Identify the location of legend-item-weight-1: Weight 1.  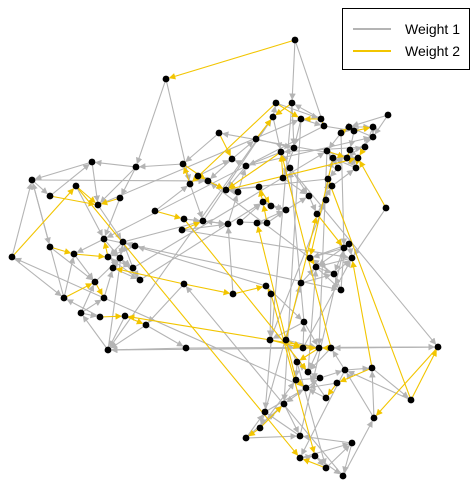
(406, 29).